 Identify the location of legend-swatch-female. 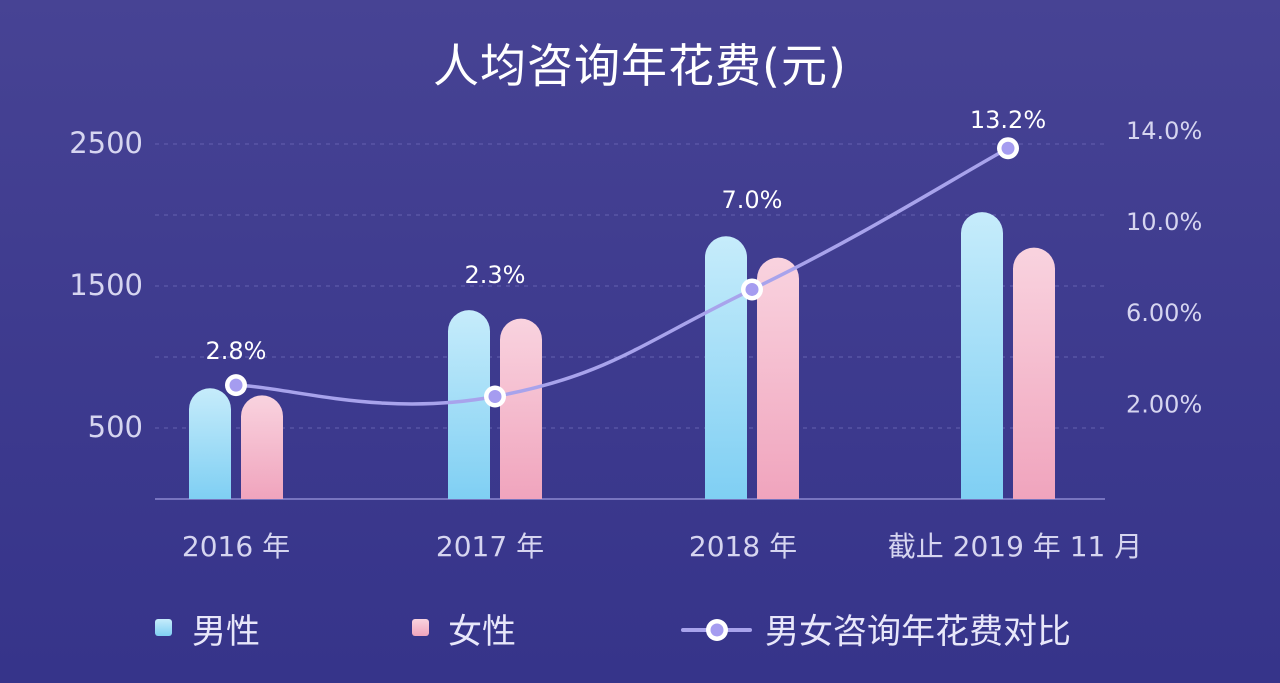
(420, 627).